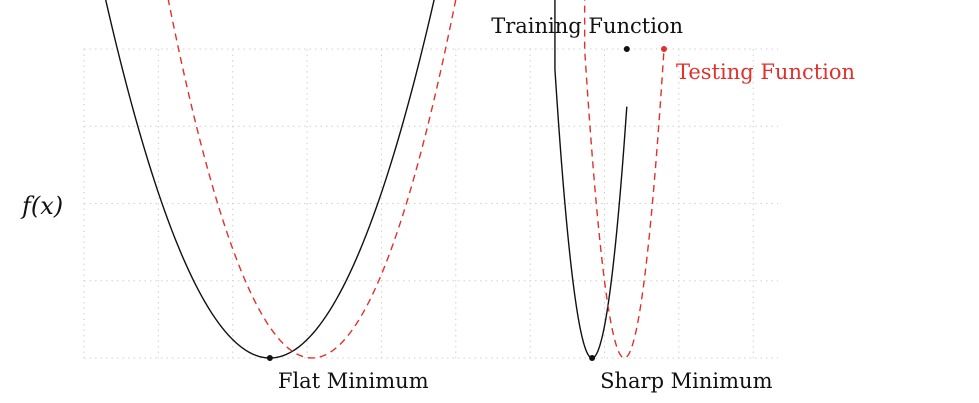 The image size is (979, 403). What do you see at coordinates (765, 72) in the screenshot?
I see `testing-function-label: Testing Function` at bounding box center [765, 72].